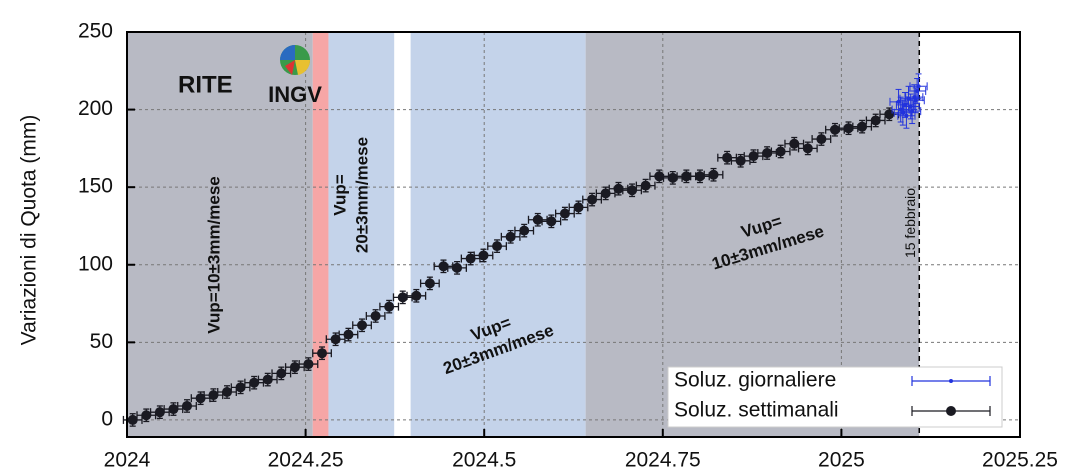 The image size is (1066, 473). Describe the element at coordinates (107, 418) in the screenshot. I see `y-tick-label: 0` at that location.